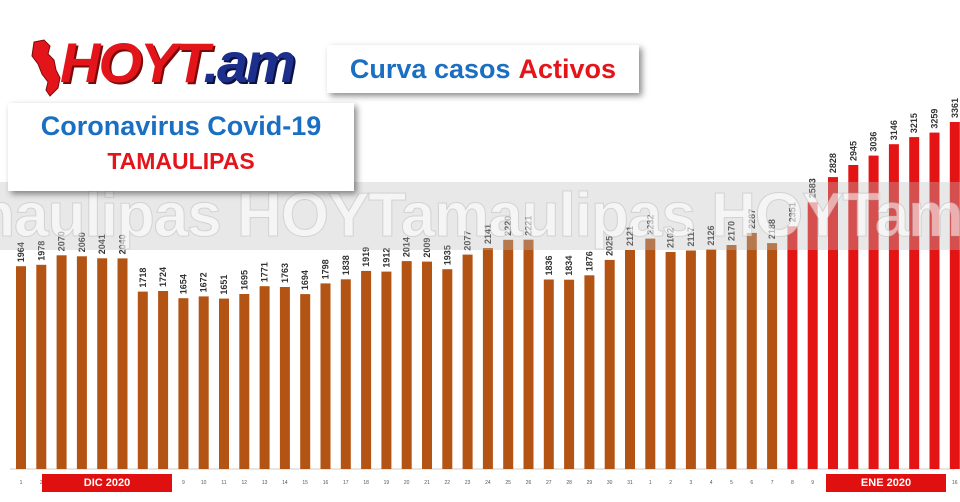 The image size is (960, 502). What do you see at coordinates (630, 236) in the screenshot?
I see `value-label-31: 2121` at bounding box center [630, 236].